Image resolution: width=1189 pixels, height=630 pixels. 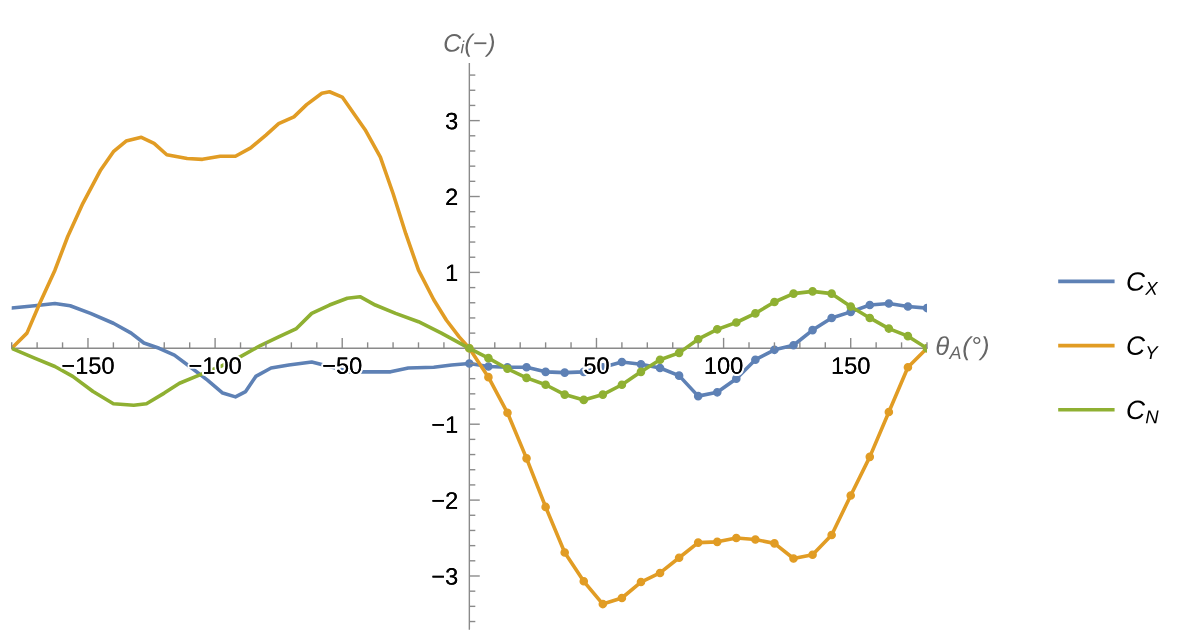 I want to click on x-tick-label: 100, so click(x=724, y=365).